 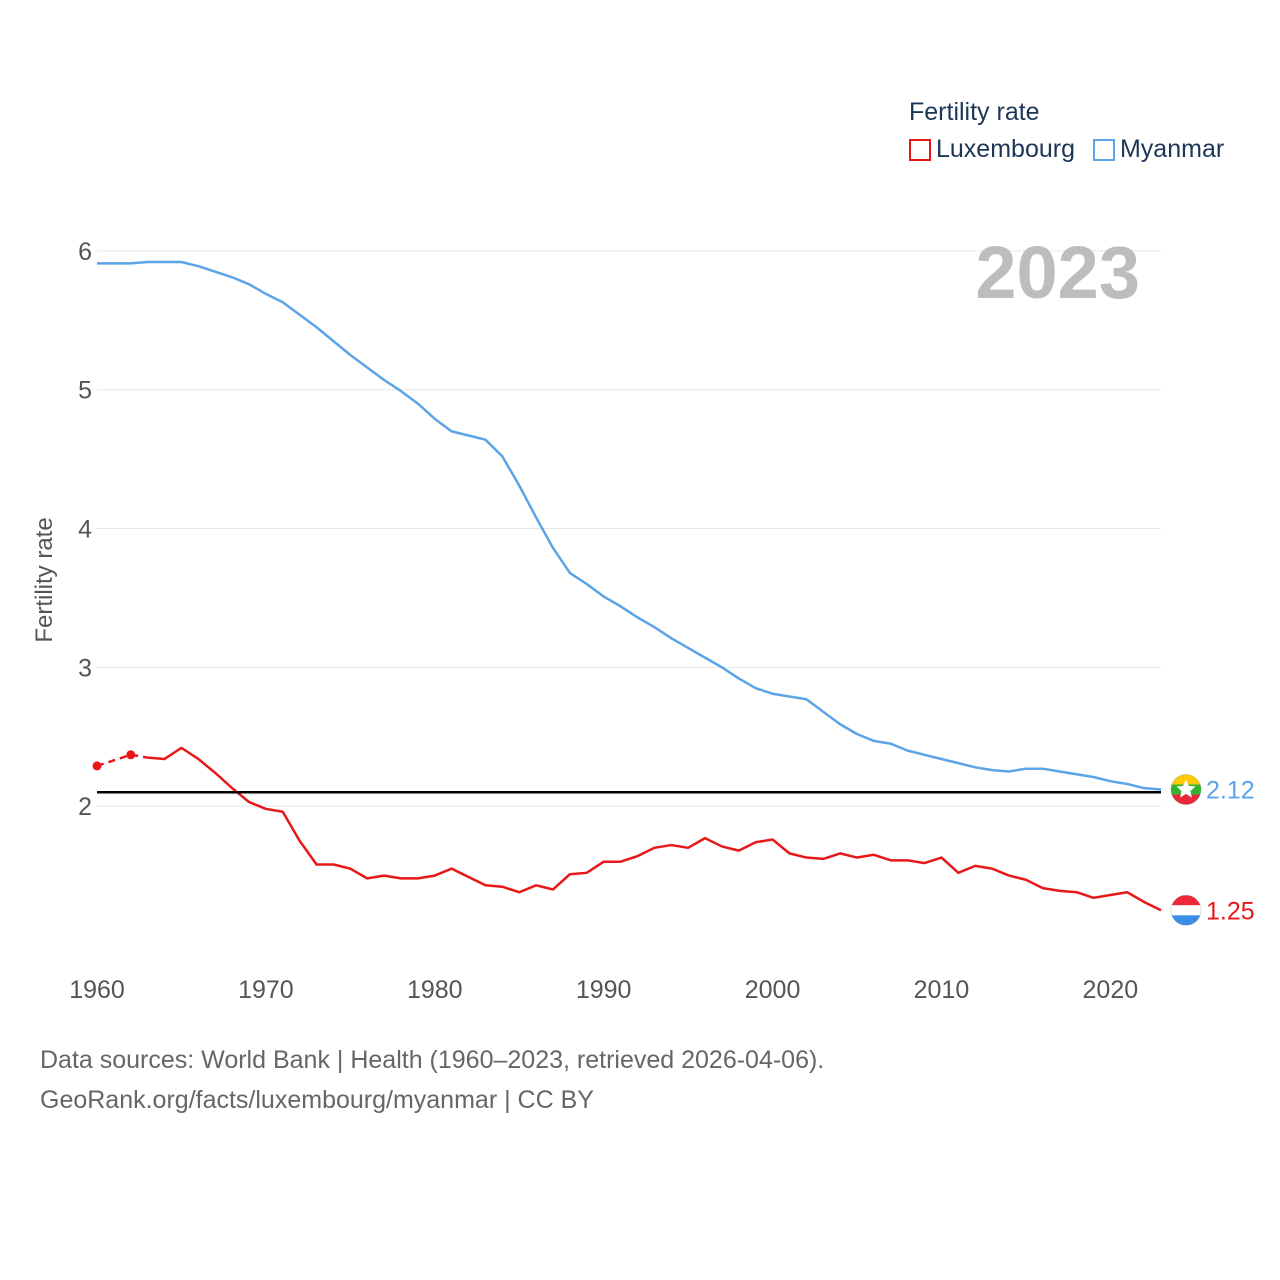 I want to click on legend-items: Luxembourg Myanmar, so click(x=1066, y=149).